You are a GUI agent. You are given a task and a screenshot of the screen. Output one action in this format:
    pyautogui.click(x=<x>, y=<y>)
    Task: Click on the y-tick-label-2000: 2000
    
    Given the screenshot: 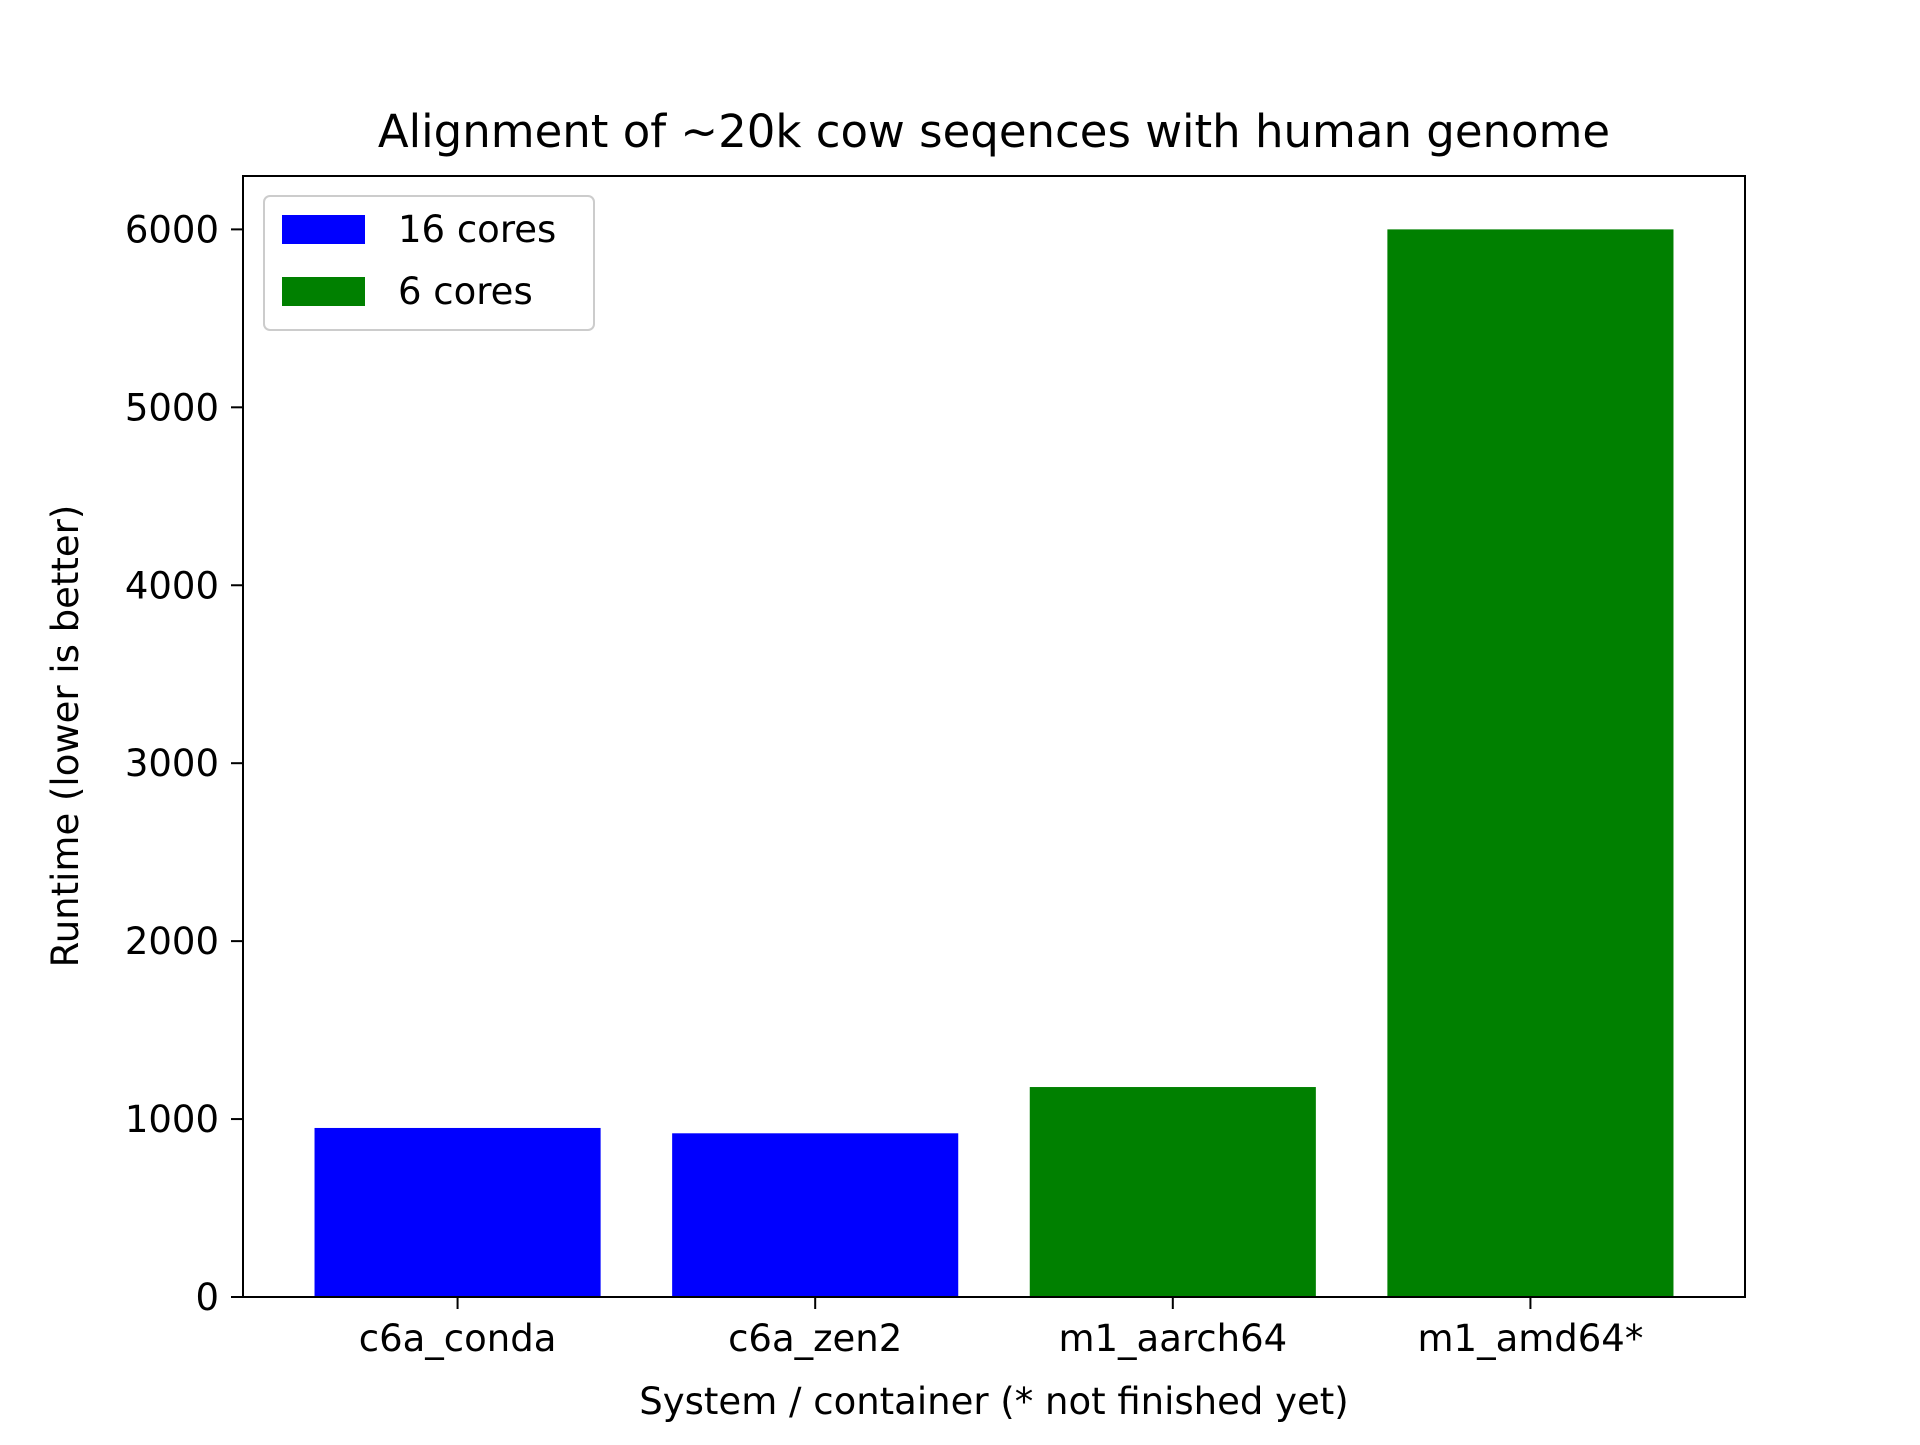 What is the action you would take?
    pyautogui.click(x=172, y=941)
    